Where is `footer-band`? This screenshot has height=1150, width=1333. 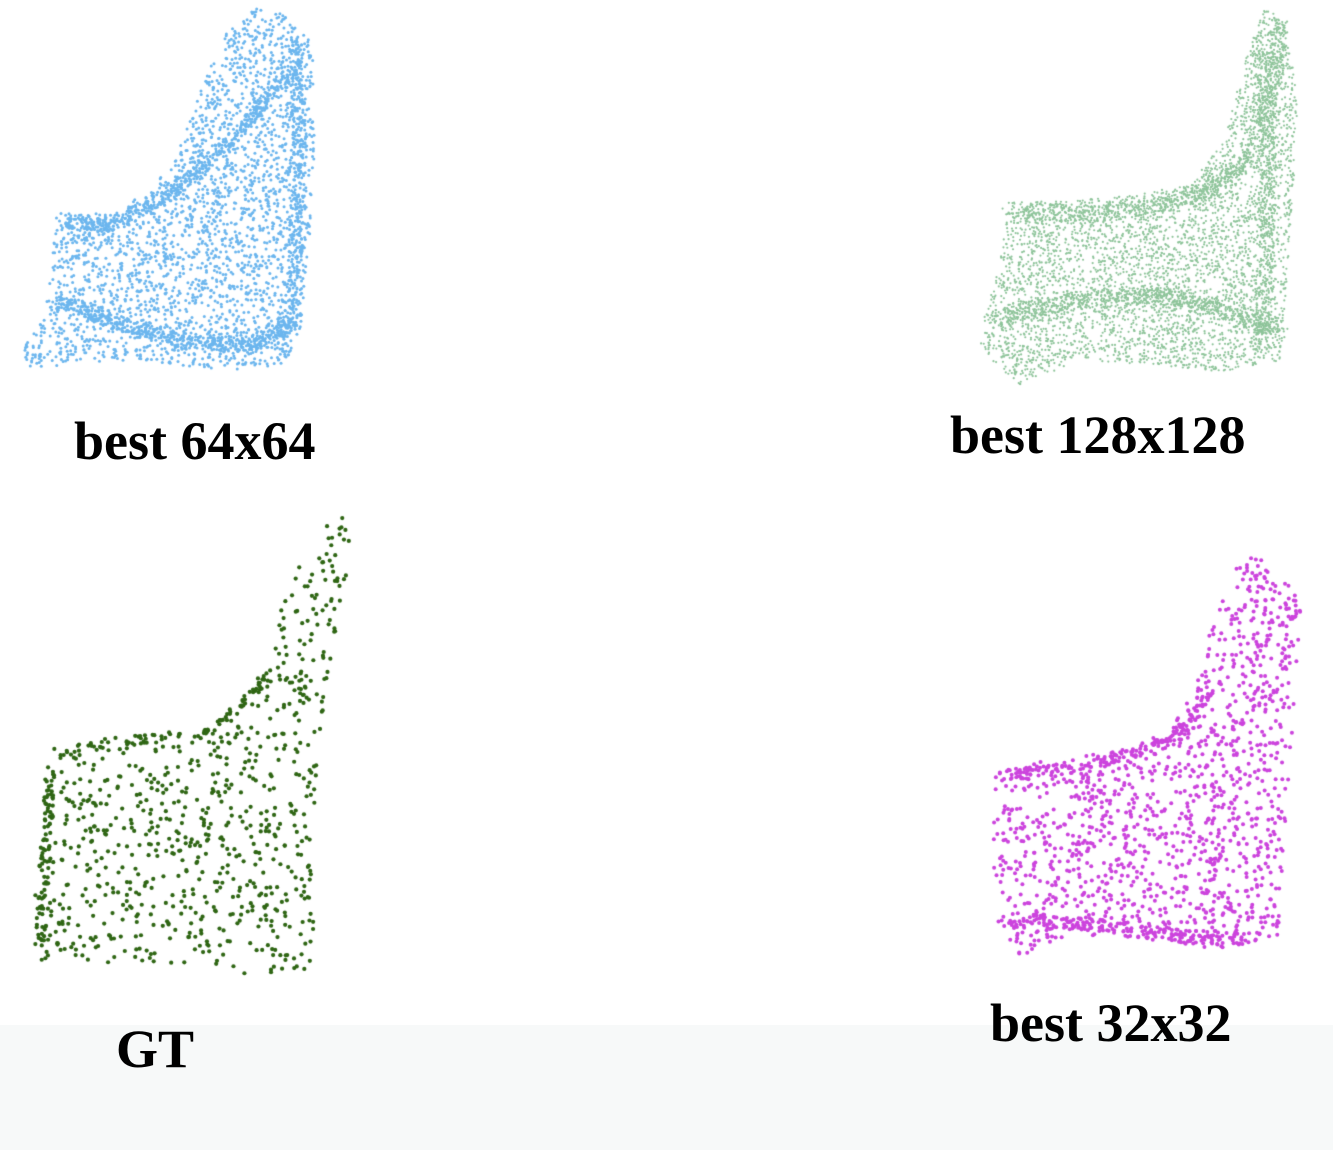 footer-band is located at coordinates (666, 1087).